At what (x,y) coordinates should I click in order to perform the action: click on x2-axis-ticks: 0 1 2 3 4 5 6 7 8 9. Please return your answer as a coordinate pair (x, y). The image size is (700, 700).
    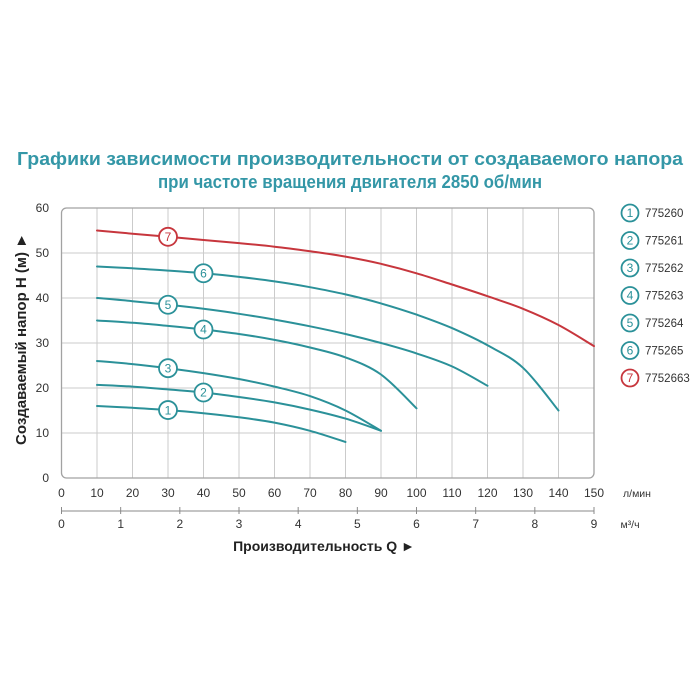
    Looking at the image, I should click on (328, 519).